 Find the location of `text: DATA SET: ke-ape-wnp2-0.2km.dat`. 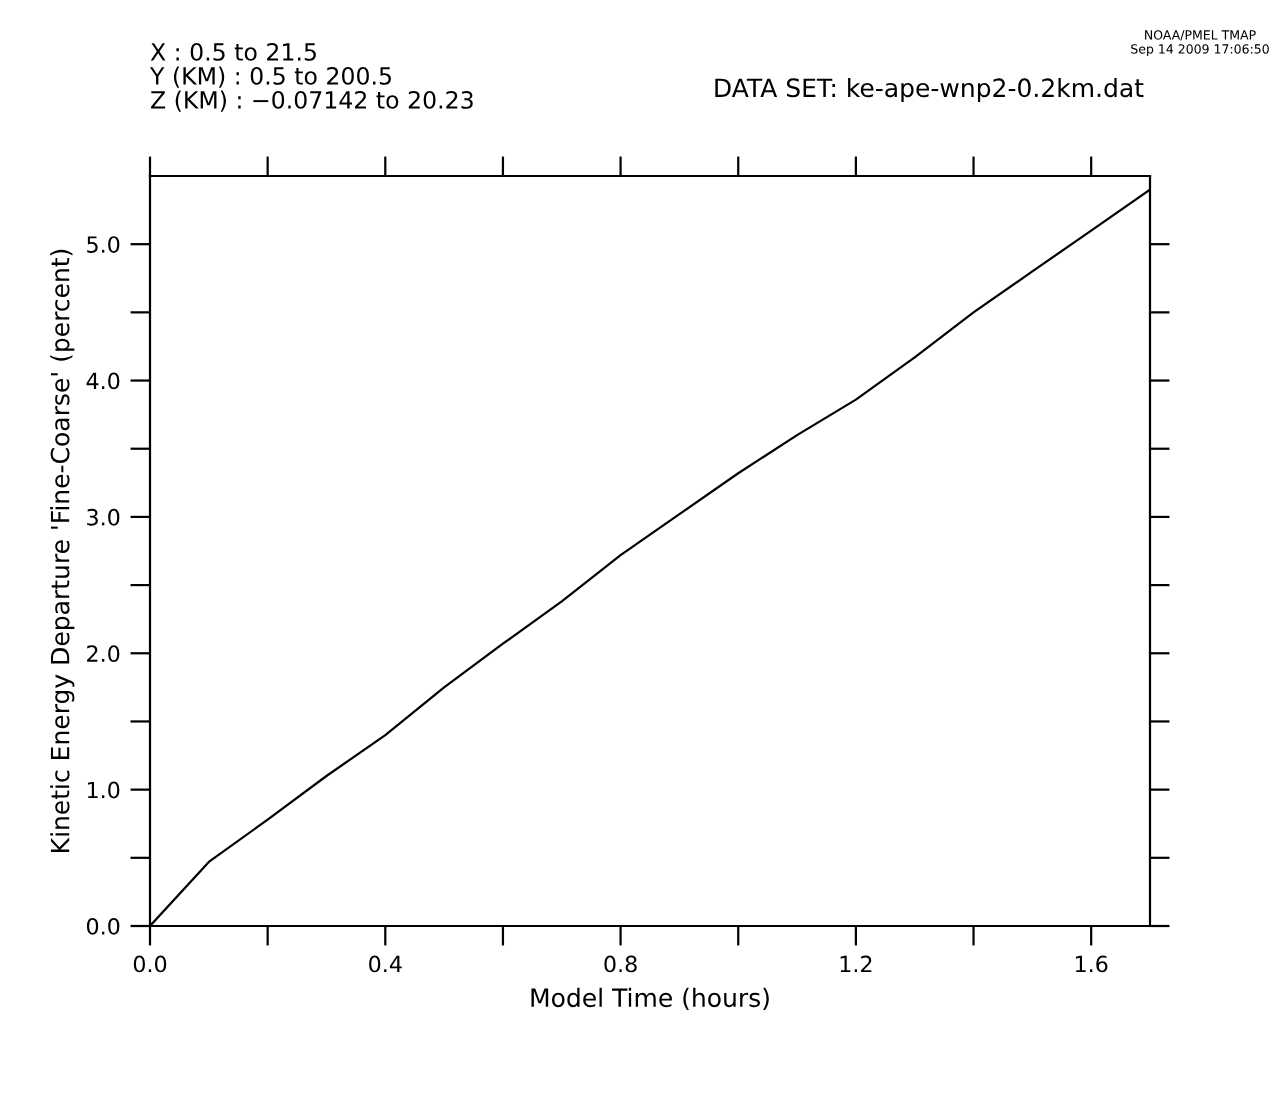

text: DATA SET: ke-ape-wnp2-0.2km.dat is located at coordinates (929, 90).